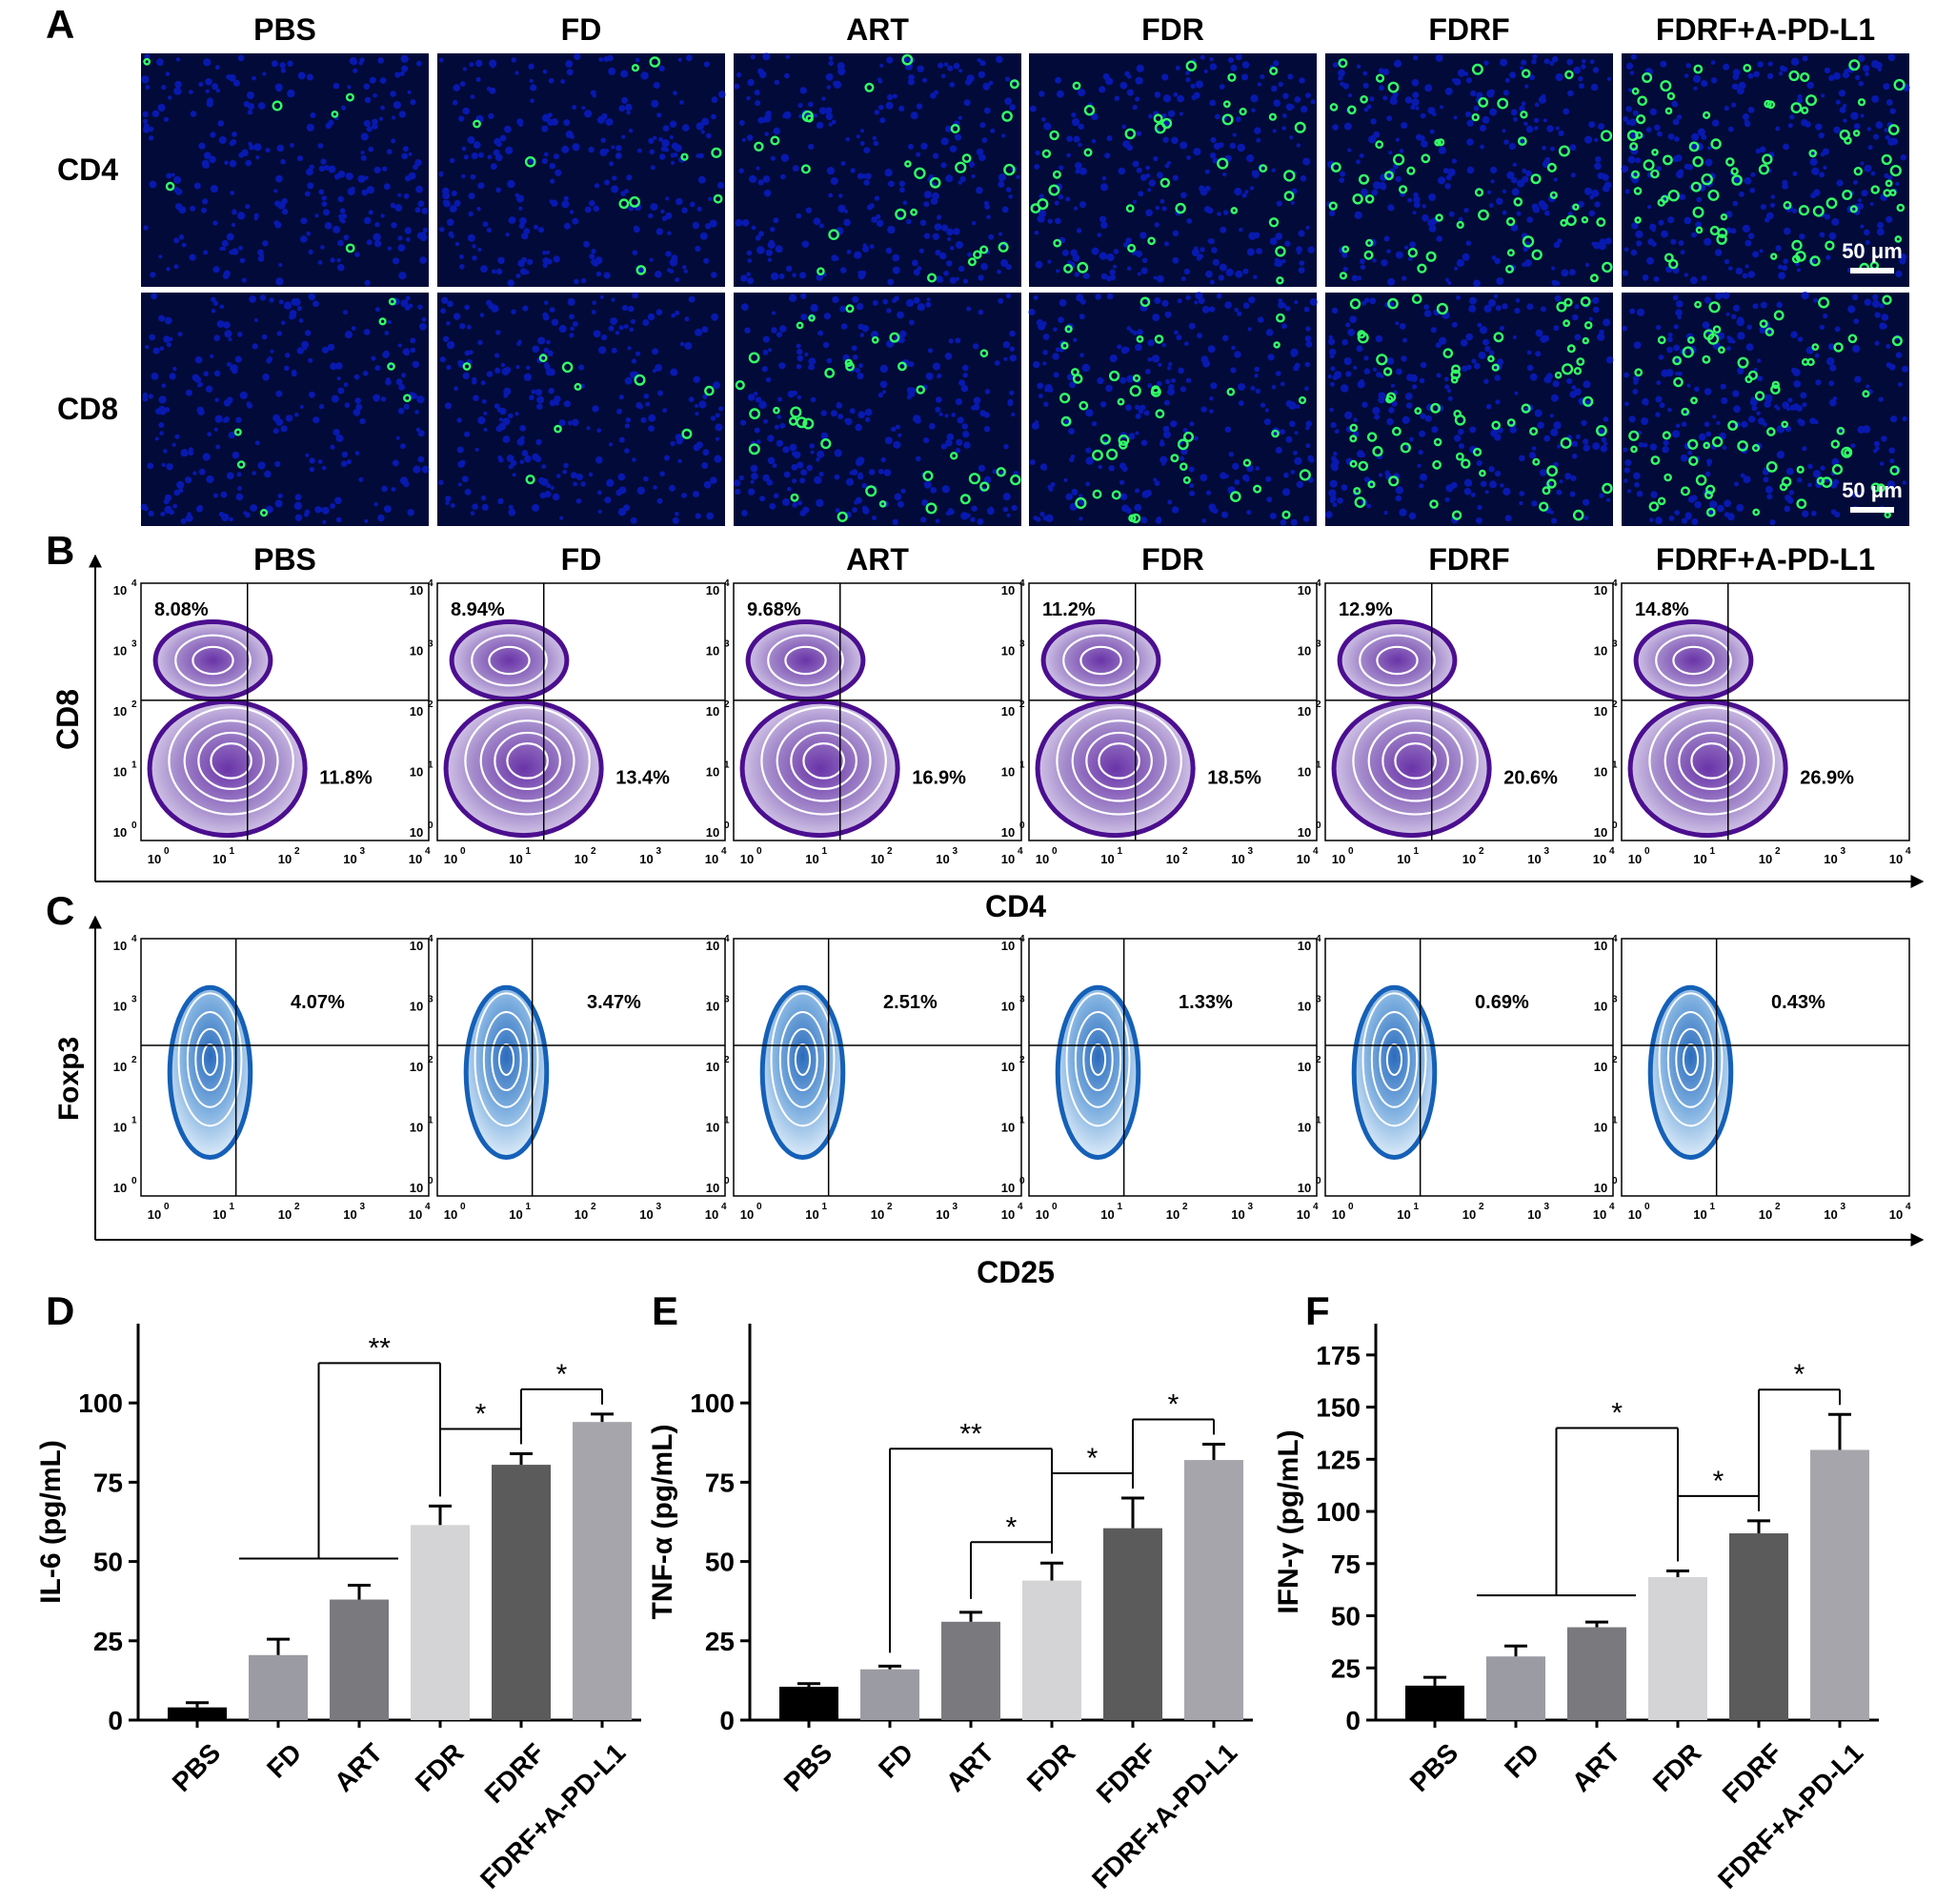  Describe the element at coordinates (529, 1207) in the screenshot. I see `x-tick-exponent: 1` at that location.